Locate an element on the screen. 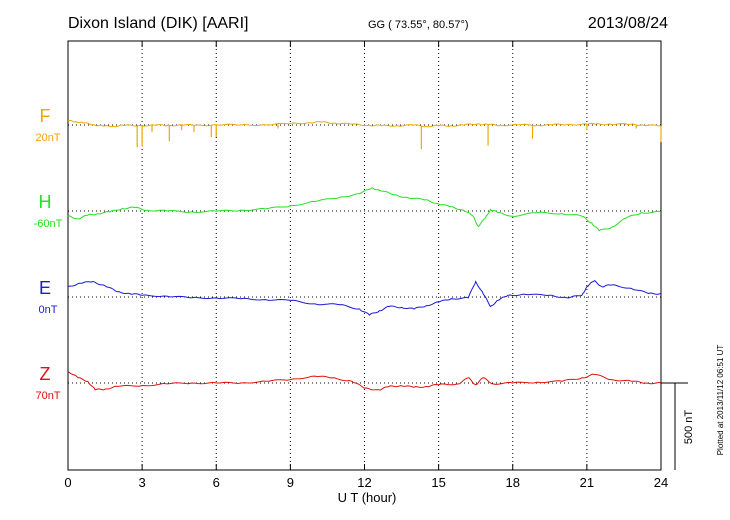  scale-bar: 500 nT is located at coordinates (678, 426).